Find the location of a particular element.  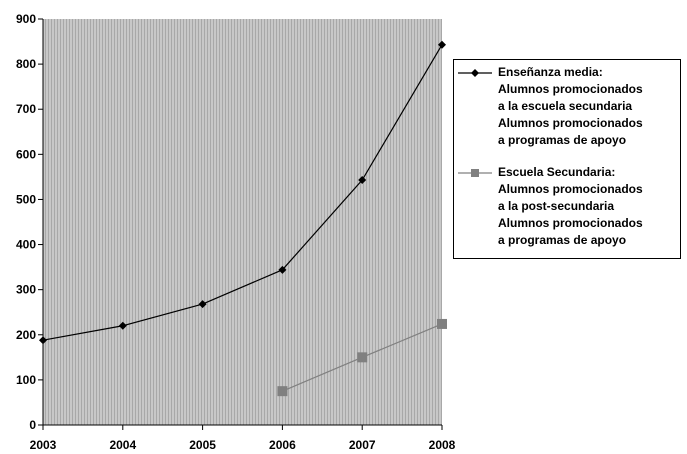

y-tick-label: 600 is located at coordinates (26, 154).